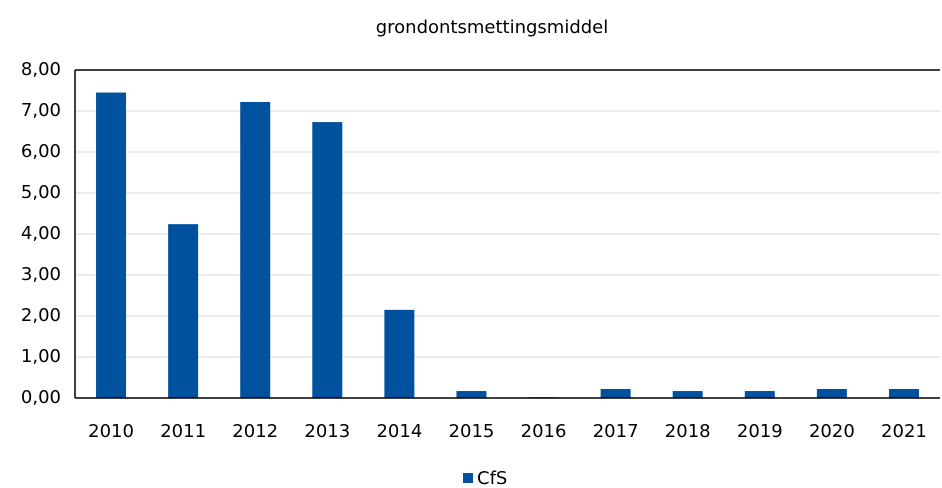 This screenshot has height=488, width=942. What do you see at coordinates (41, 274) in the screenshot?
I see `y-tick-label: 3,00` at bounding box center [41, 274].